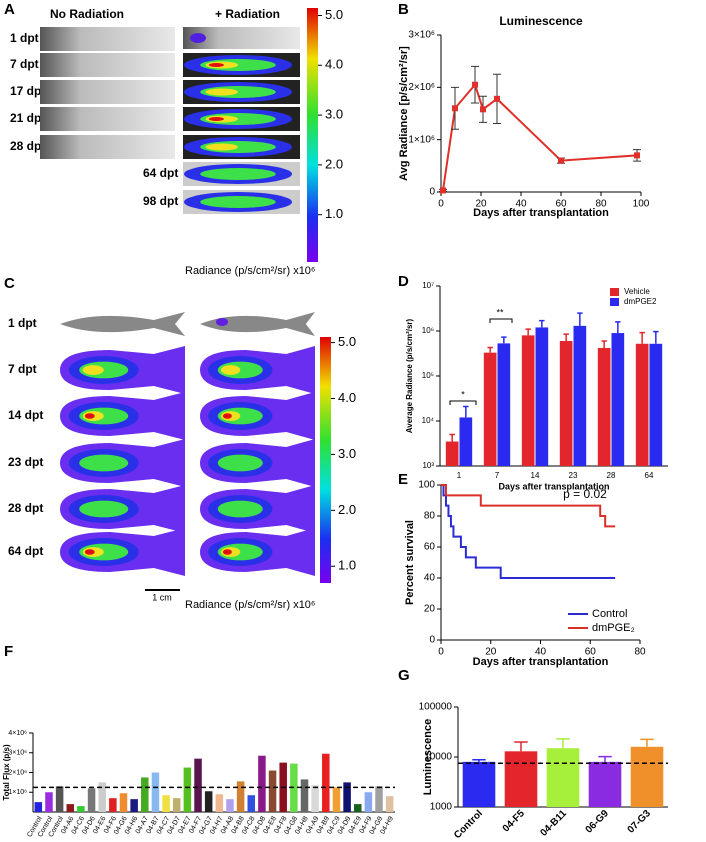 The image size is (706, 842). I want to click on annotation: **, so click(500, 312).